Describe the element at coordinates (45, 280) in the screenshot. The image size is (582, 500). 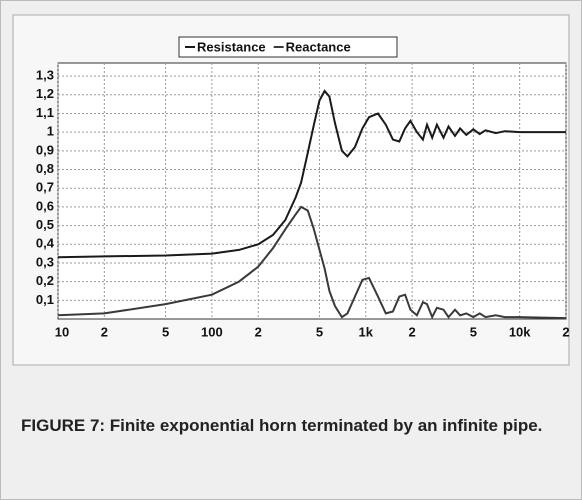
I see `y-tick-label: 0,2` at that location.